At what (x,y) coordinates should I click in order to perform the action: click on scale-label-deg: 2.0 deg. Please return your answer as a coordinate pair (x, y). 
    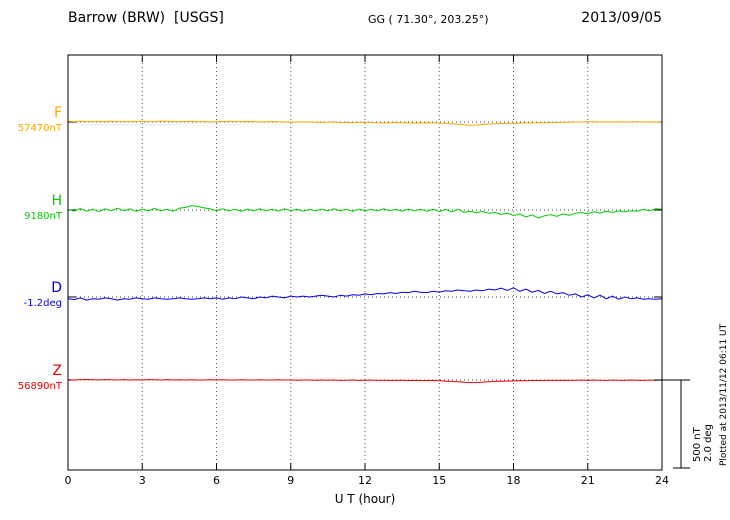
    Looking at the image, I should click on (708, 443).